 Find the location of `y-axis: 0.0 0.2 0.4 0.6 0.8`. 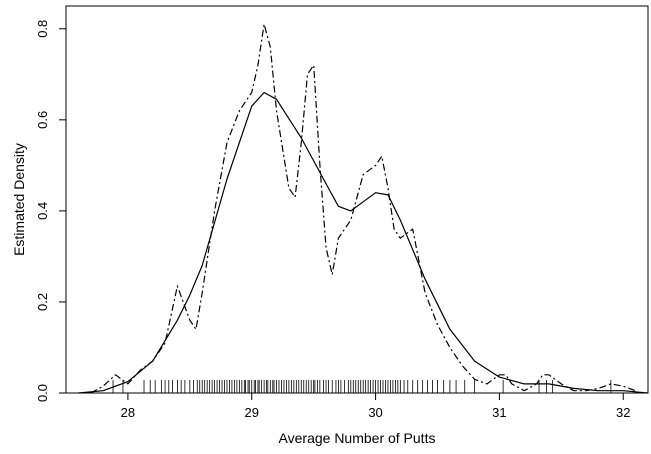

y-axis: 0.0 0.2 0.4 0.6 0.8 is located at coordinates (50, 211).